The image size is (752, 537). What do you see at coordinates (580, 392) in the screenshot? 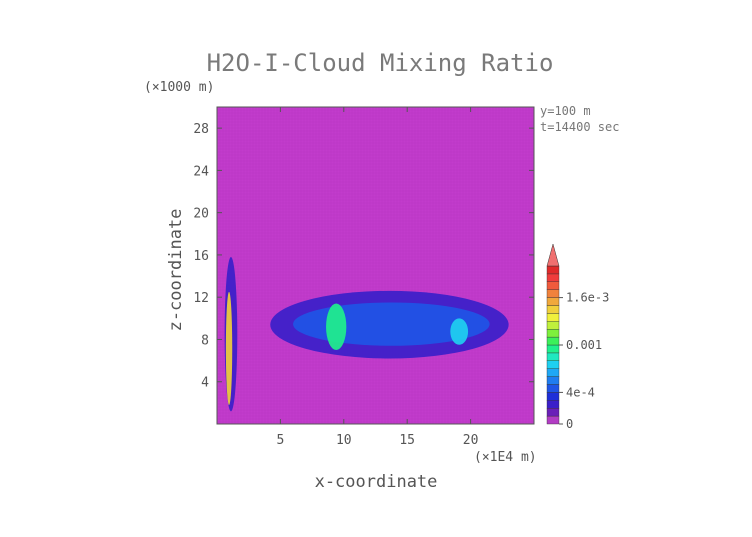
I see `colorbar-tick-label: 4e-4` at bounding box center [580, 392].